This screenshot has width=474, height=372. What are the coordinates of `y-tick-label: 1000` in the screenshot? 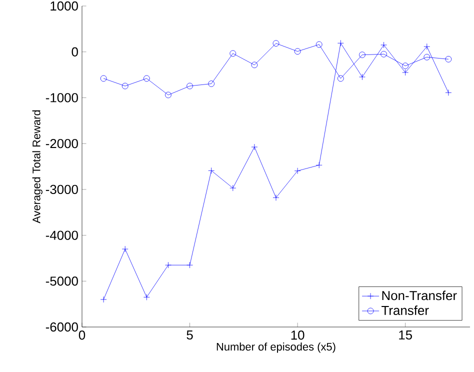 It's located at (64, 6).